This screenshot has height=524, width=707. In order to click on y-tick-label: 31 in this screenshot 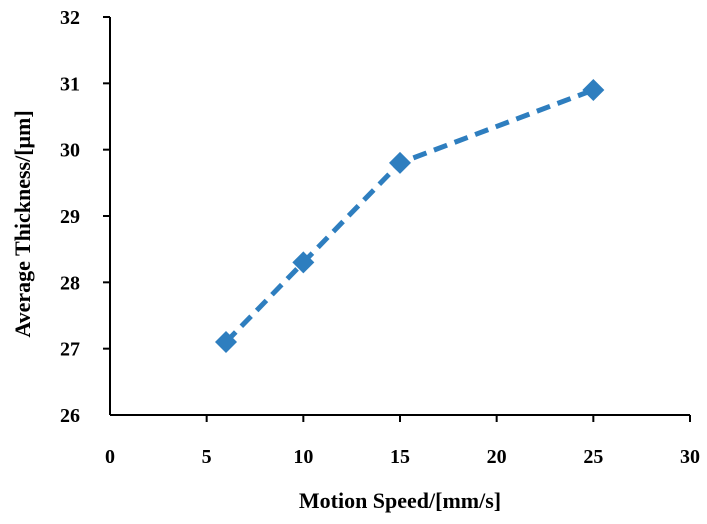, I will do `click(70, 84)`.